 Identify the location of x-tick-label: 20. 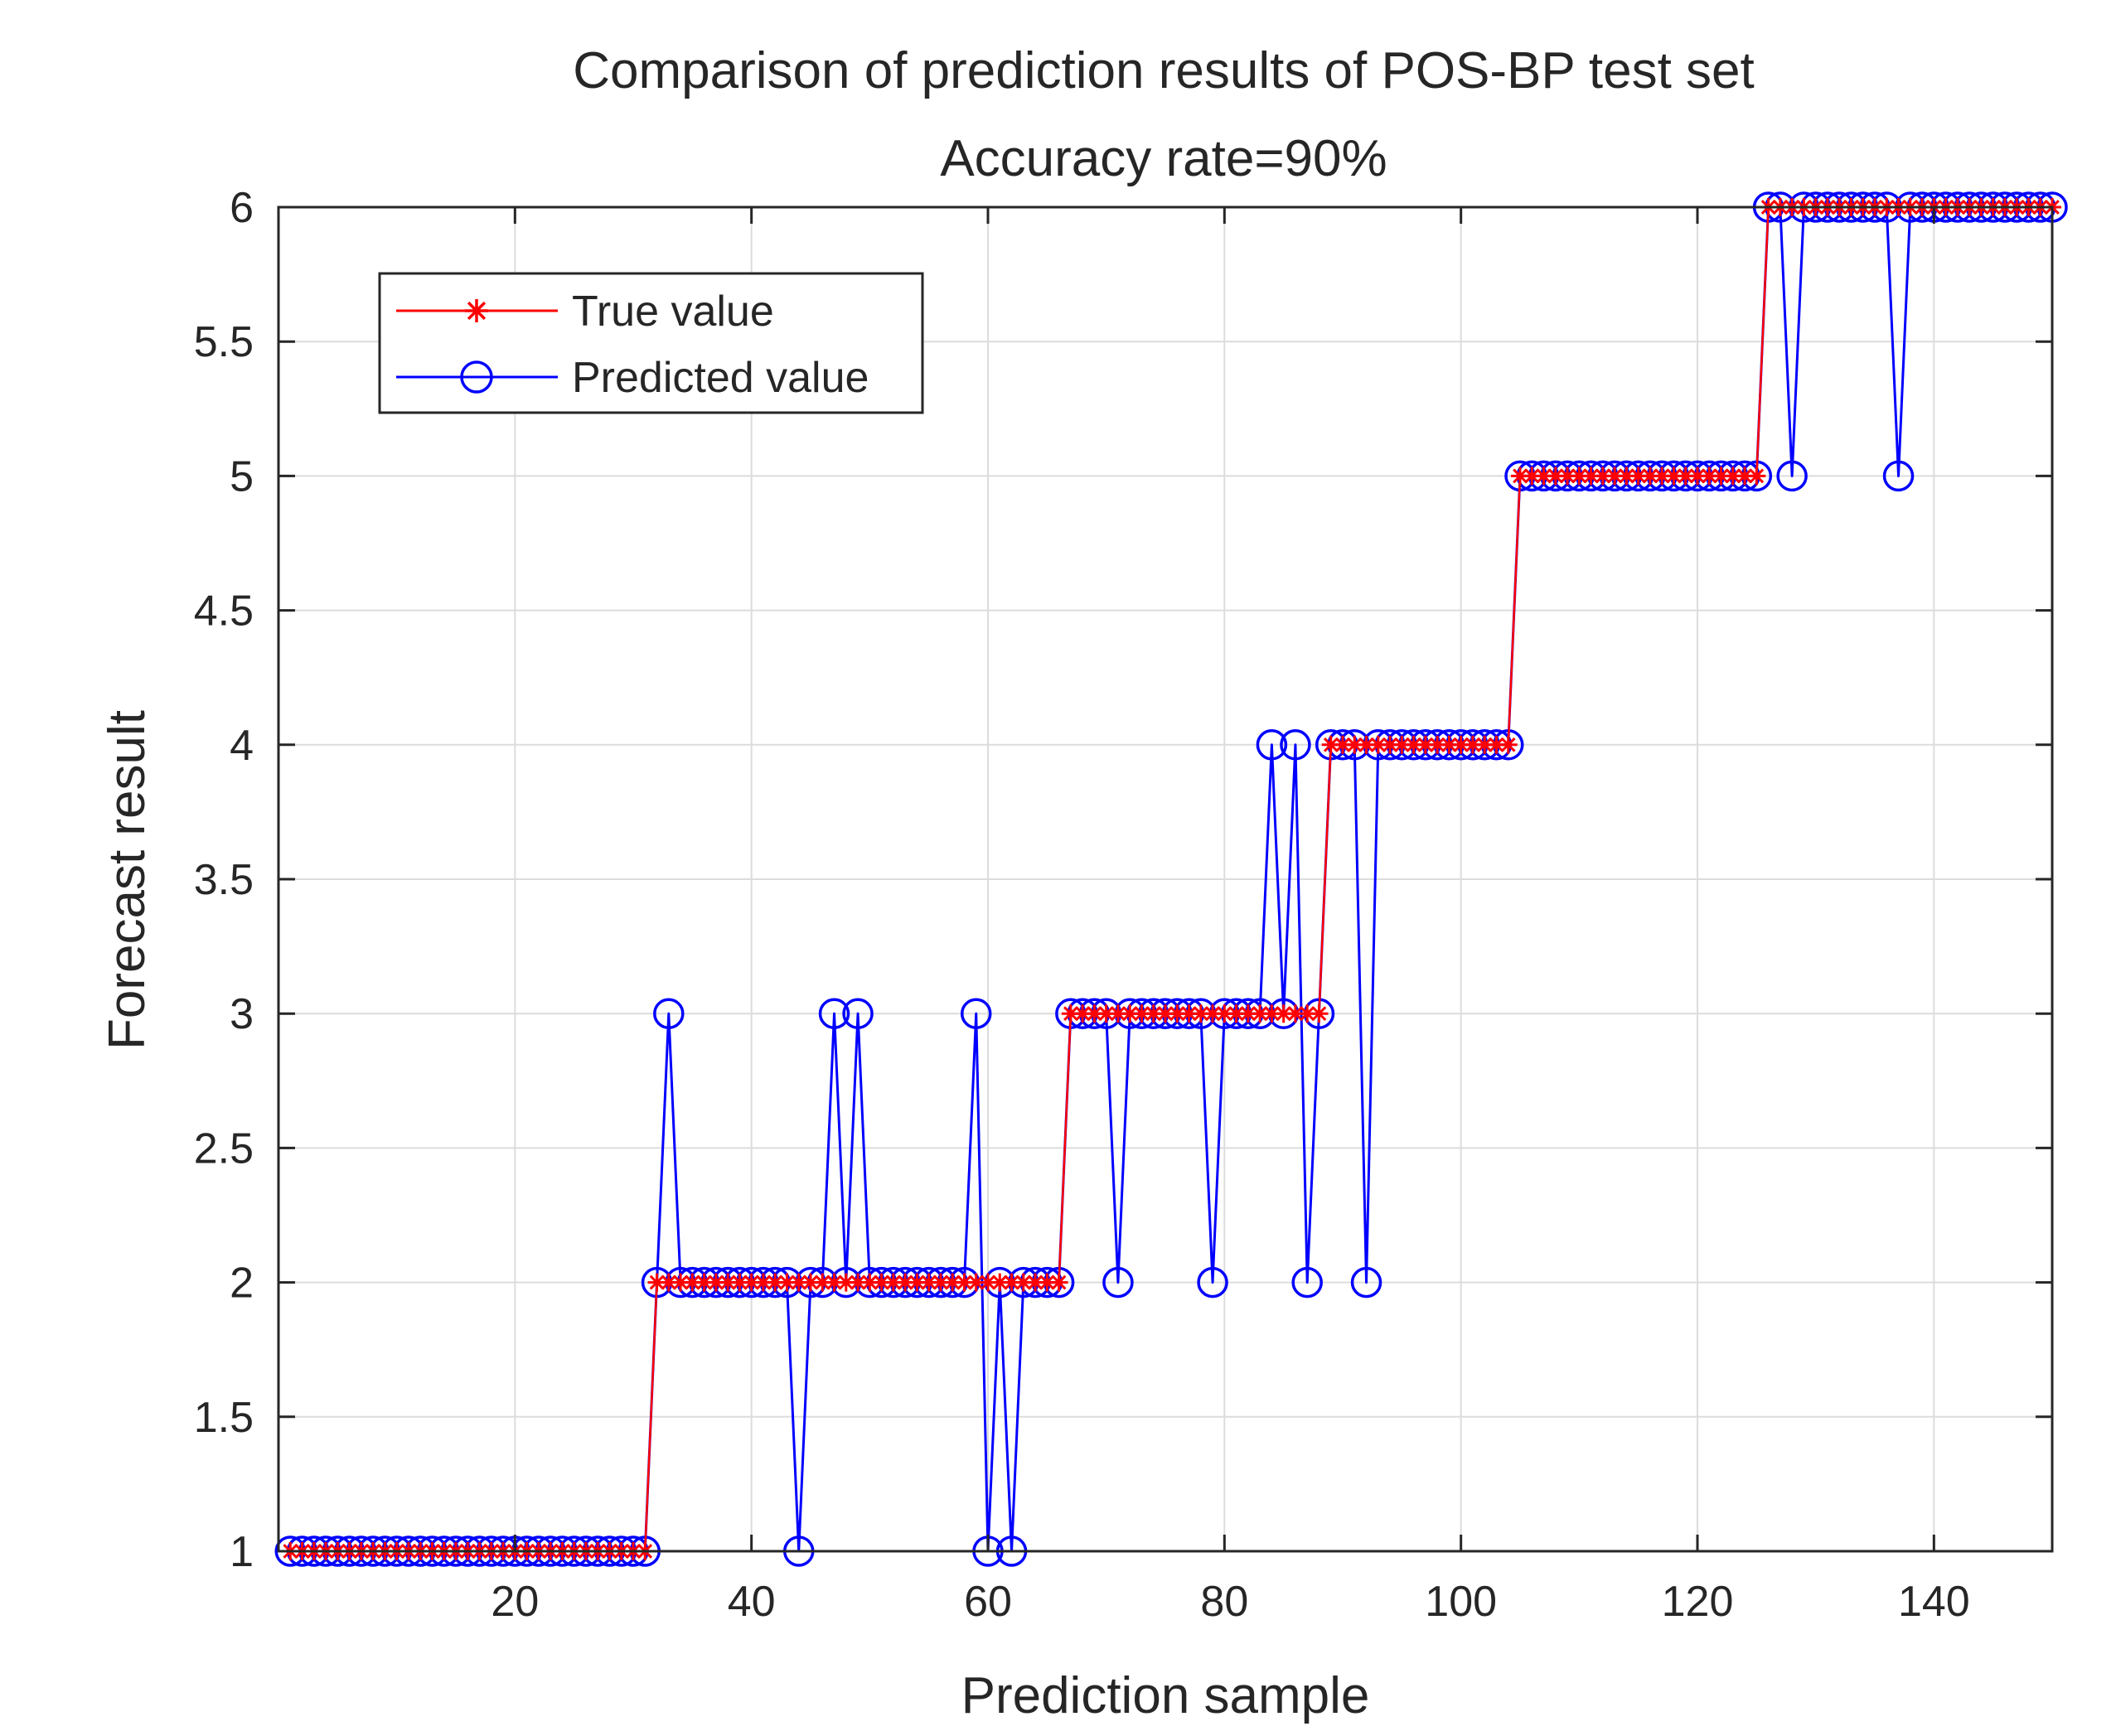
(515, 1602).